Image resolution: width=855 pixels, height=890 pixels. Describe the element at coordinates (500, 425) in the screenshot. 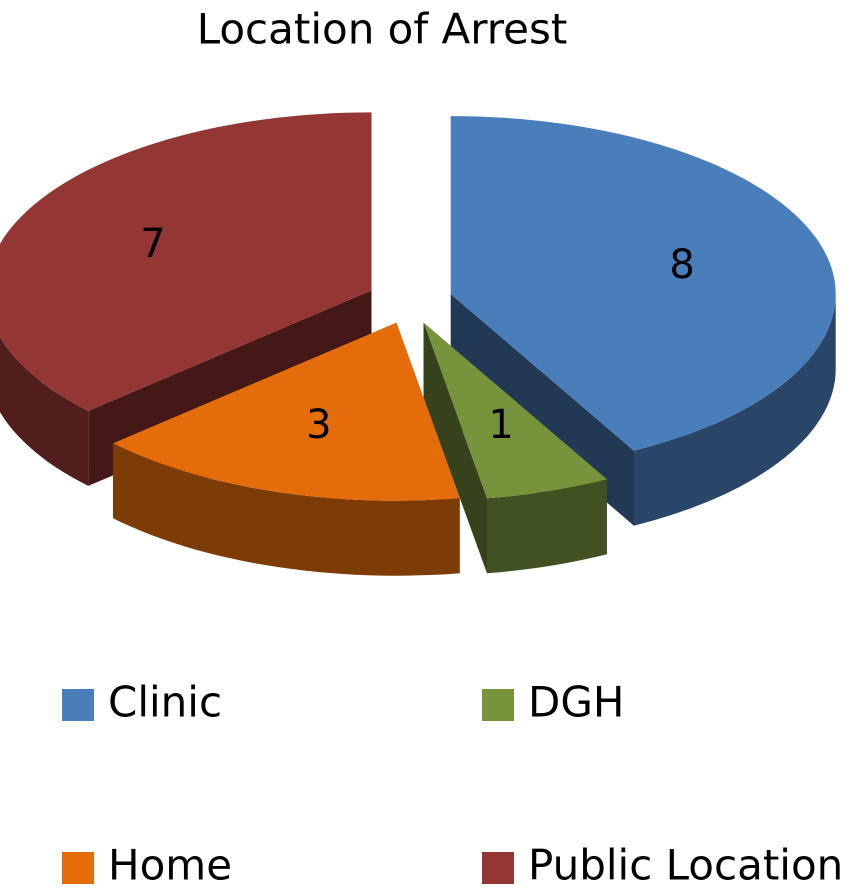

I see `value-label: 1` at that location.